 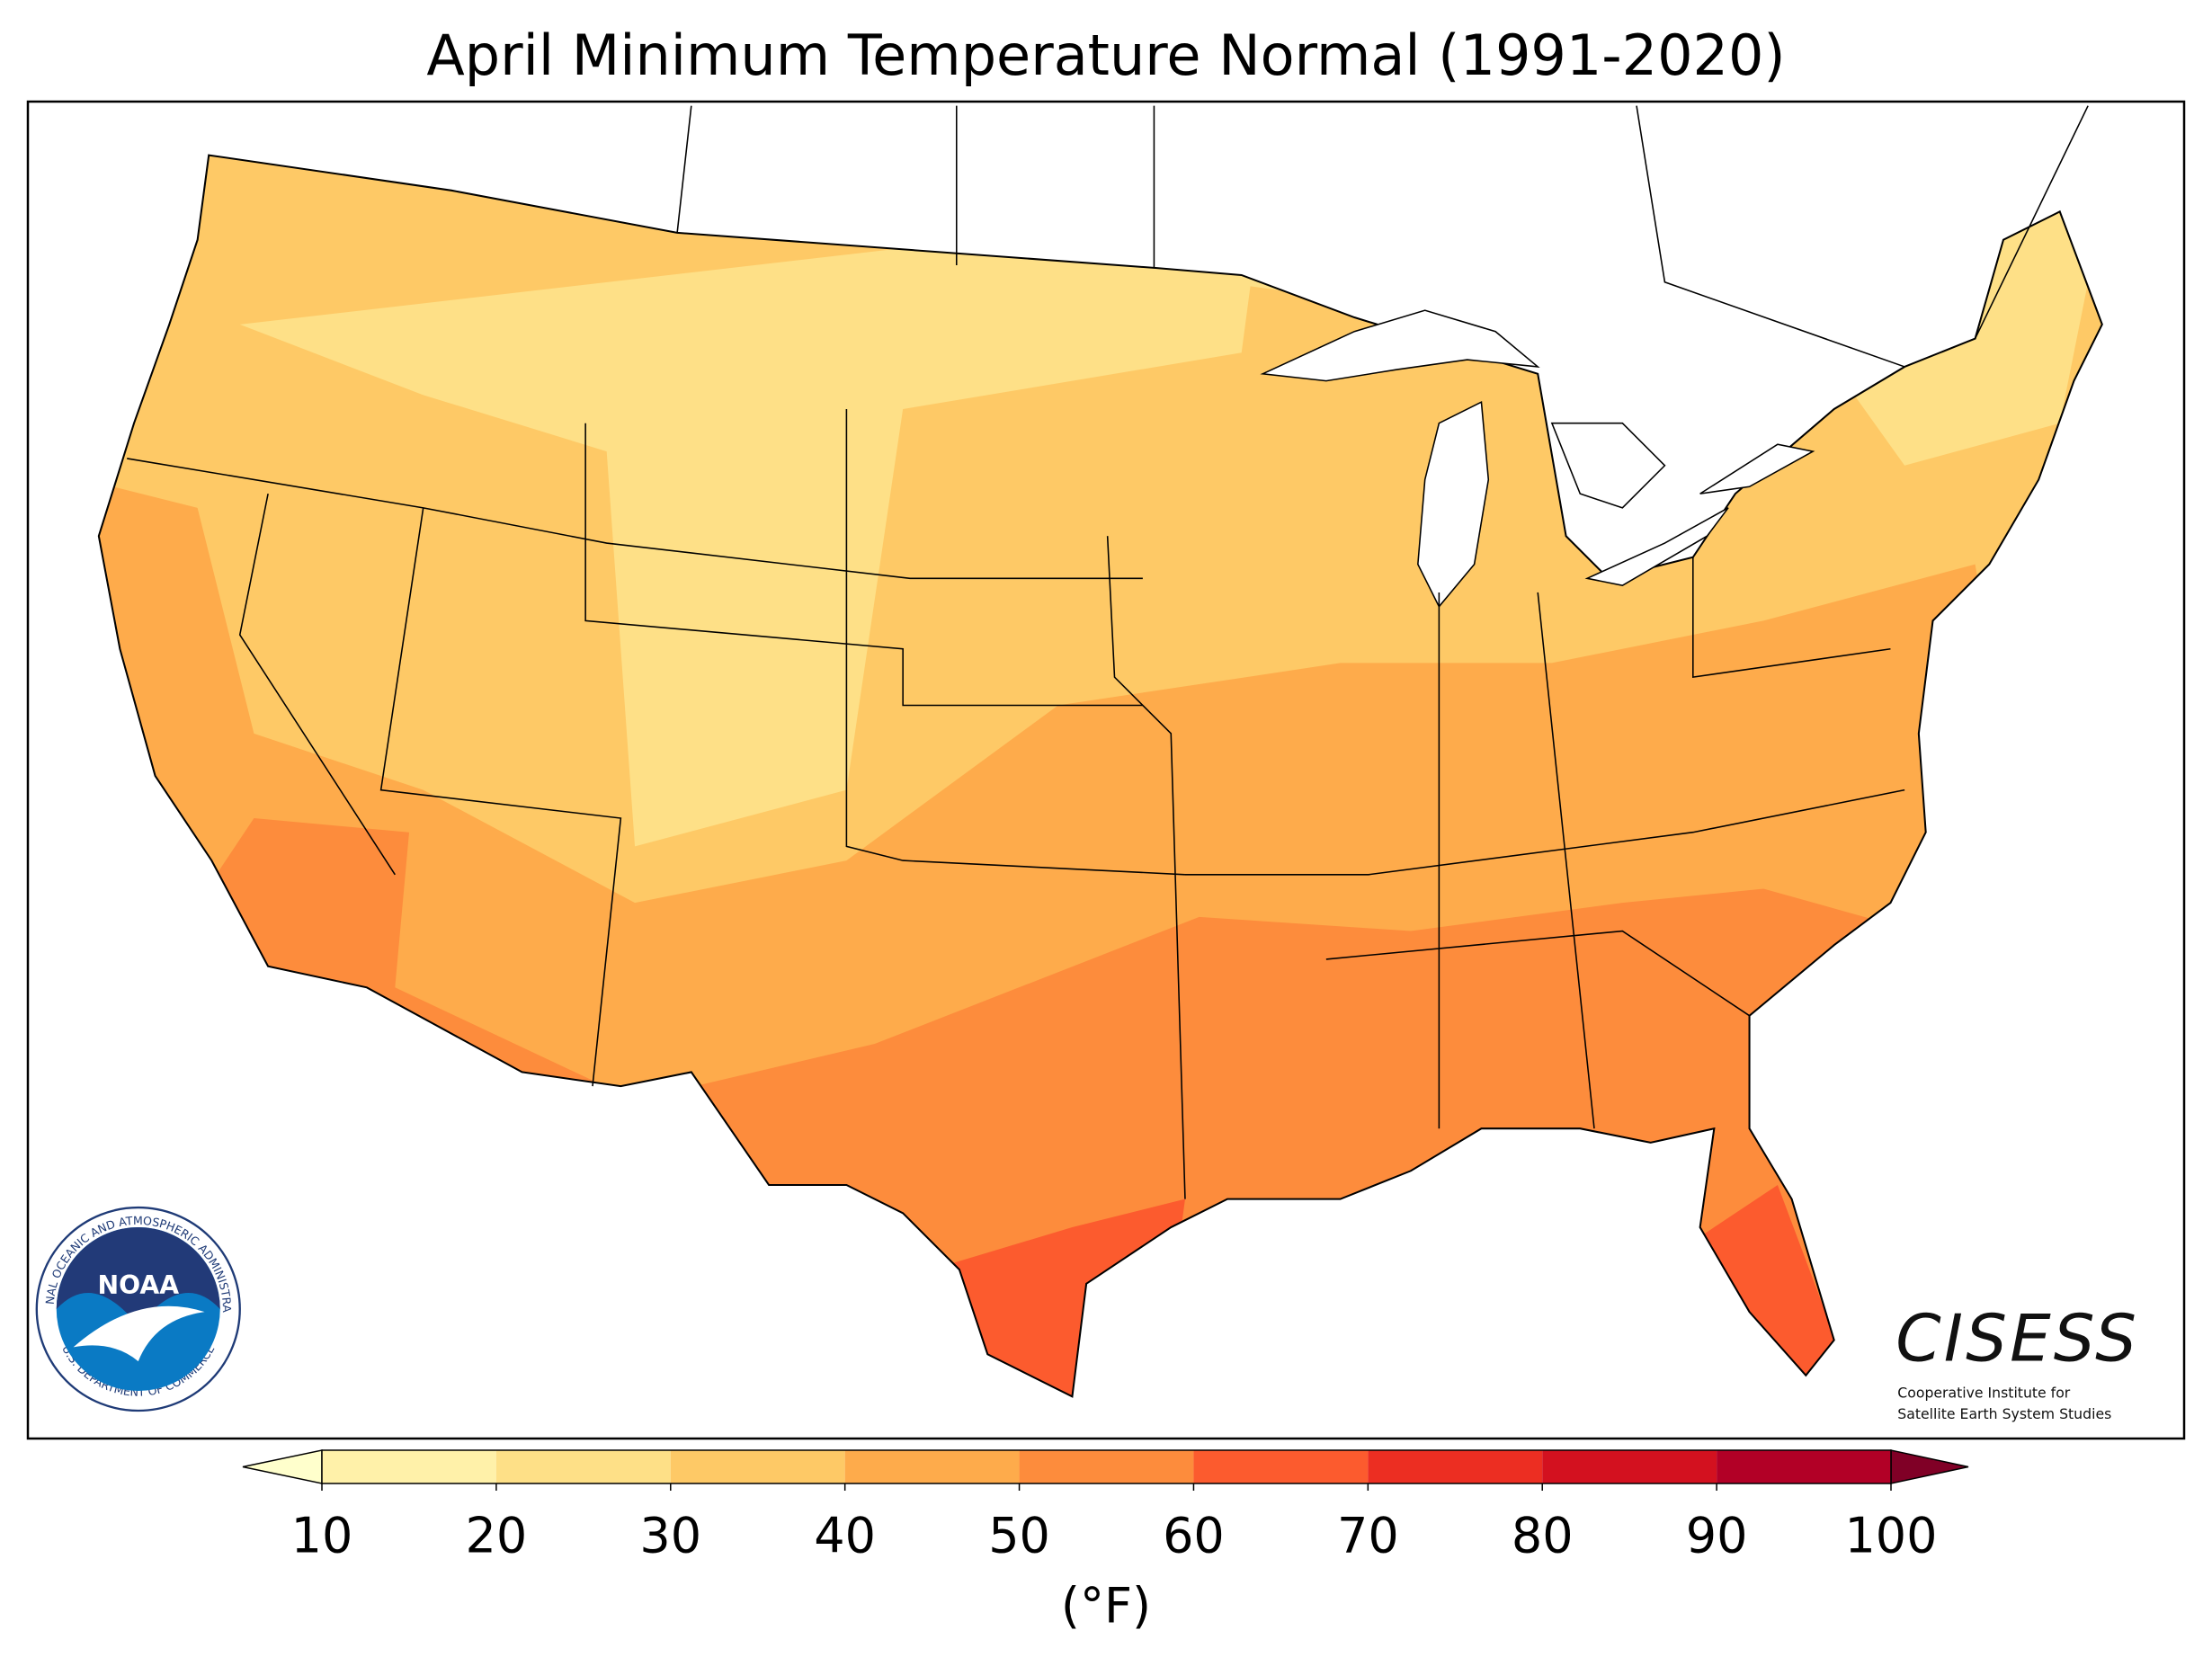 I want to click on colorbar-tick-label: 40, so click(x=845, y=1536).